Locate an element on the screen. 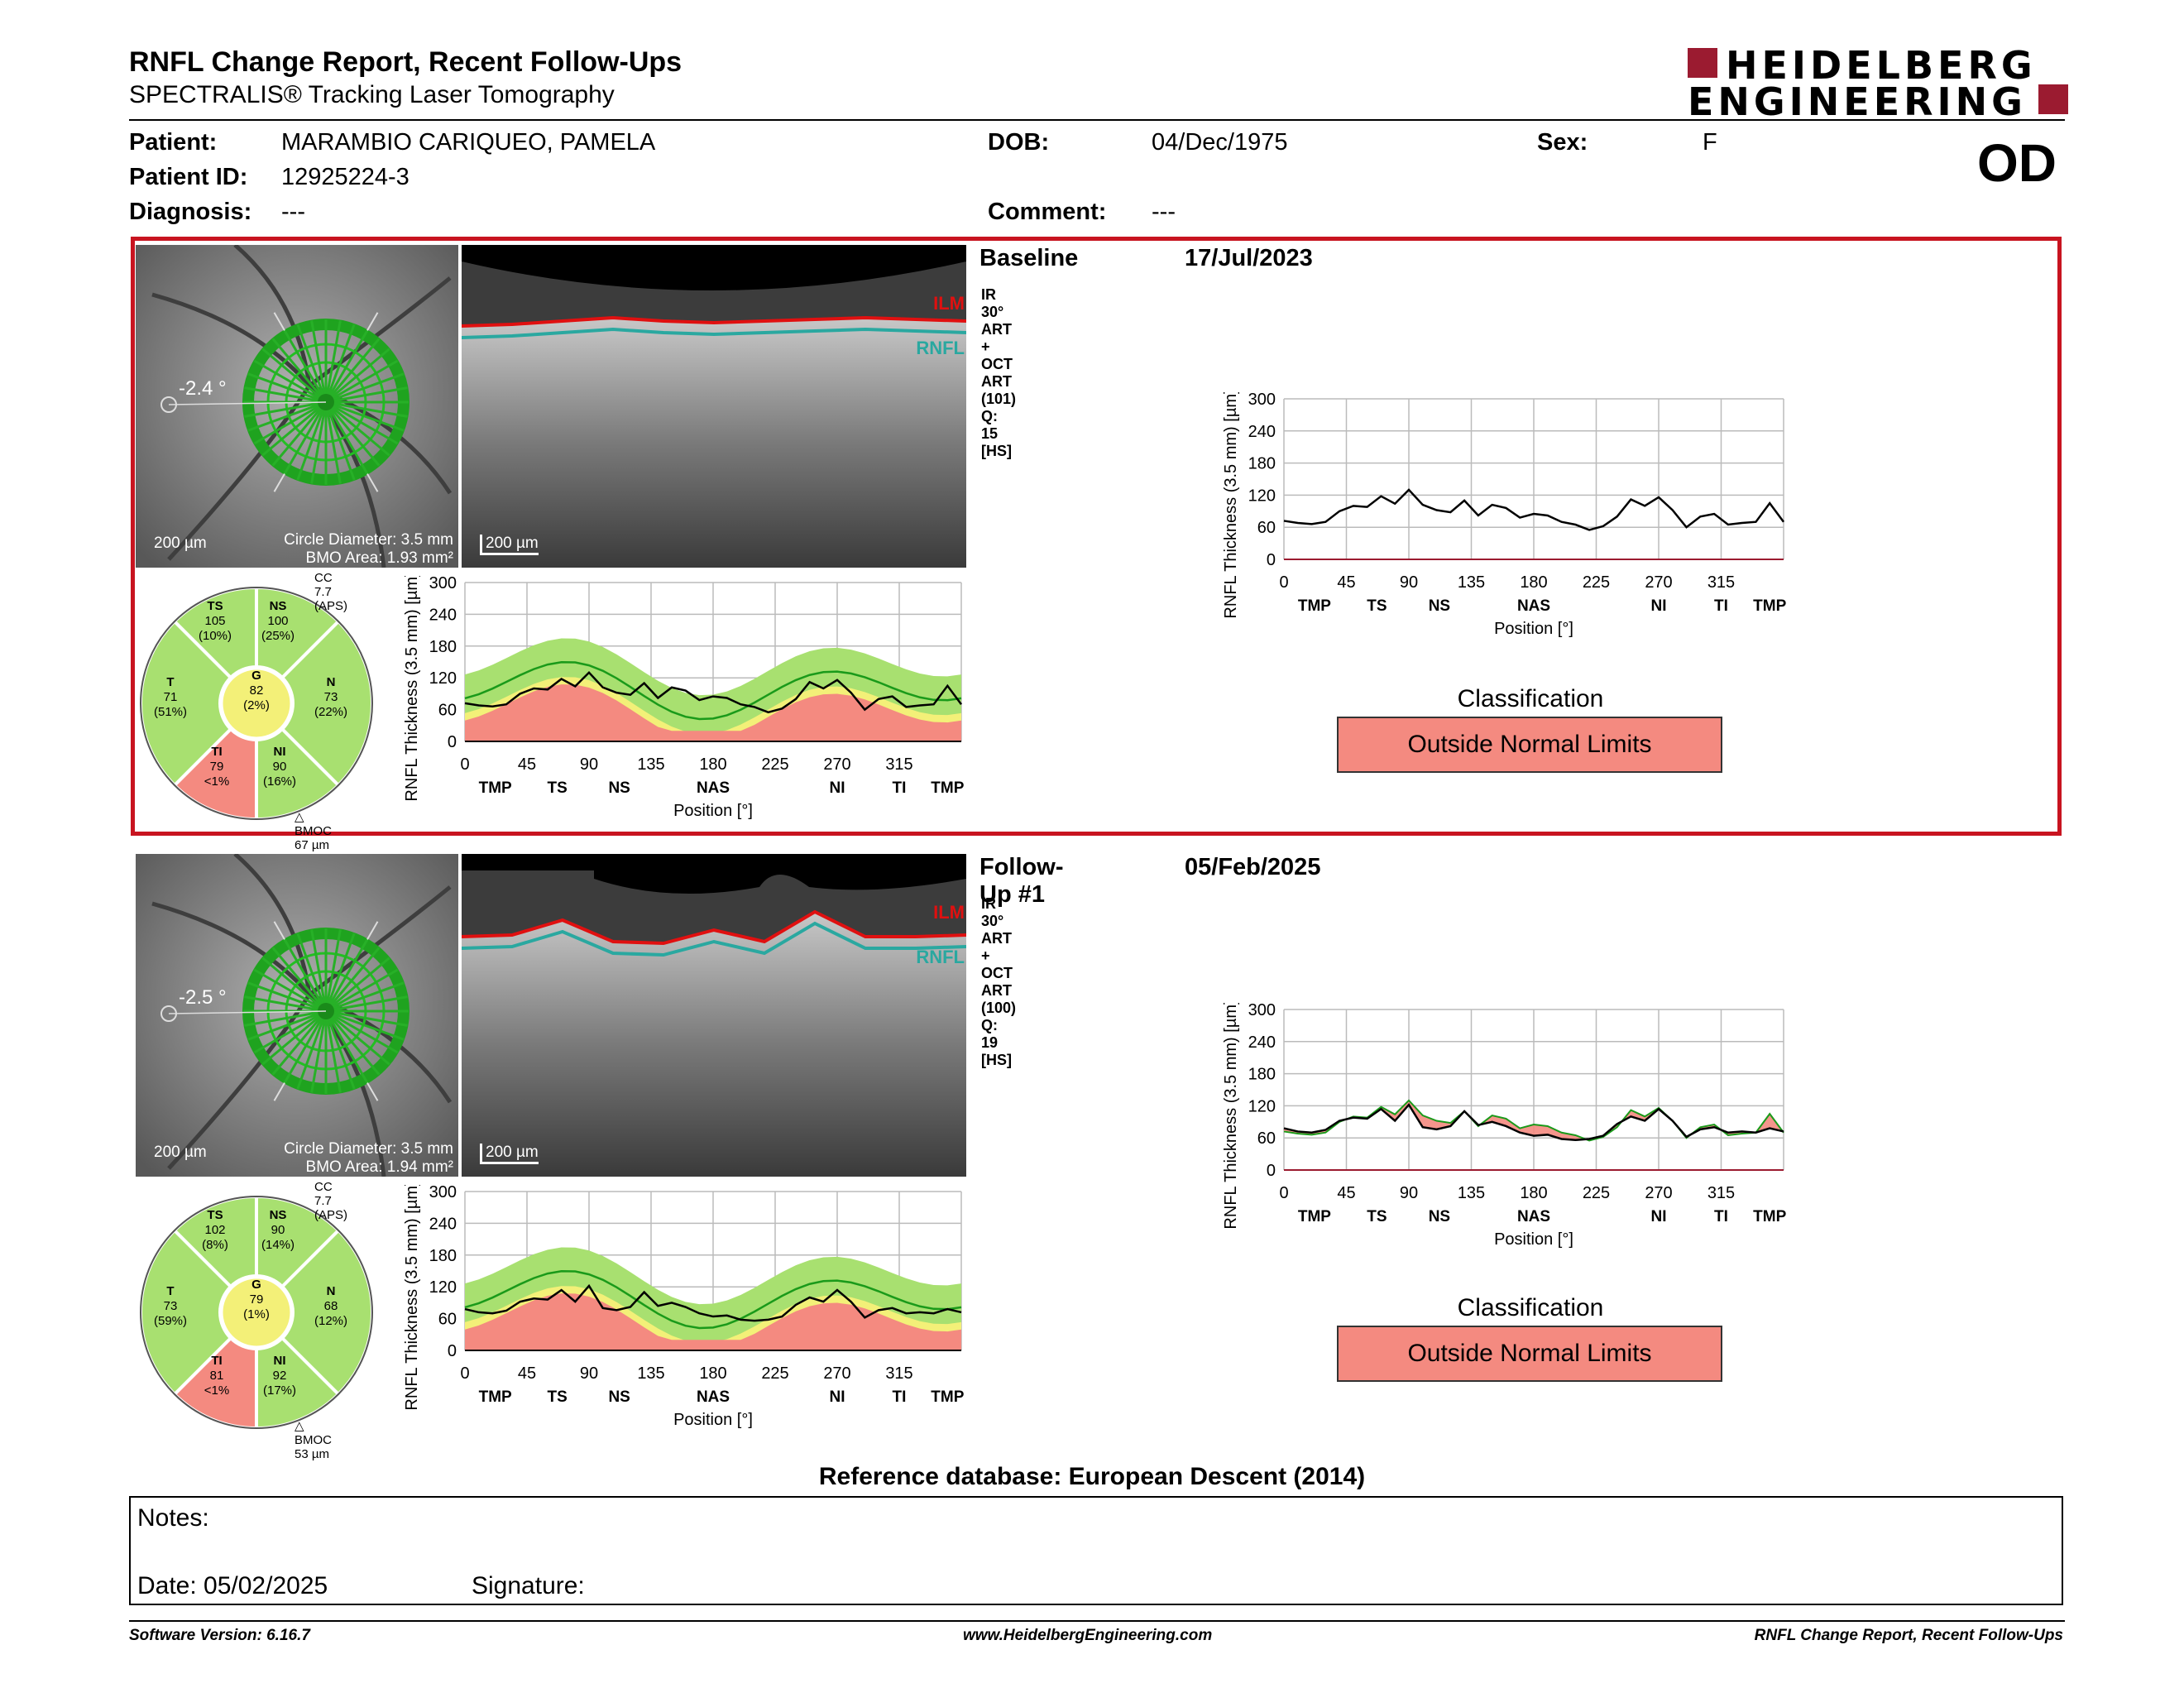  sector-g-value: 79 is located at coordinates (256, 1299).